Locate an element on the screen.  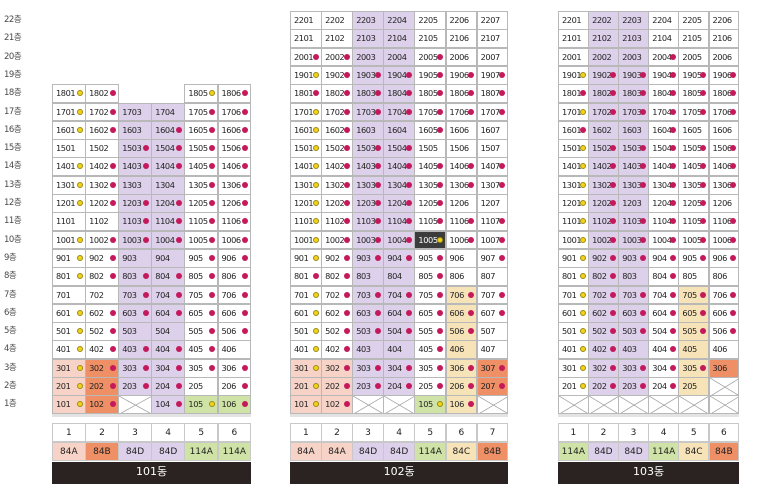
unit-cell: 1602 is located at coordinates (337, 130).